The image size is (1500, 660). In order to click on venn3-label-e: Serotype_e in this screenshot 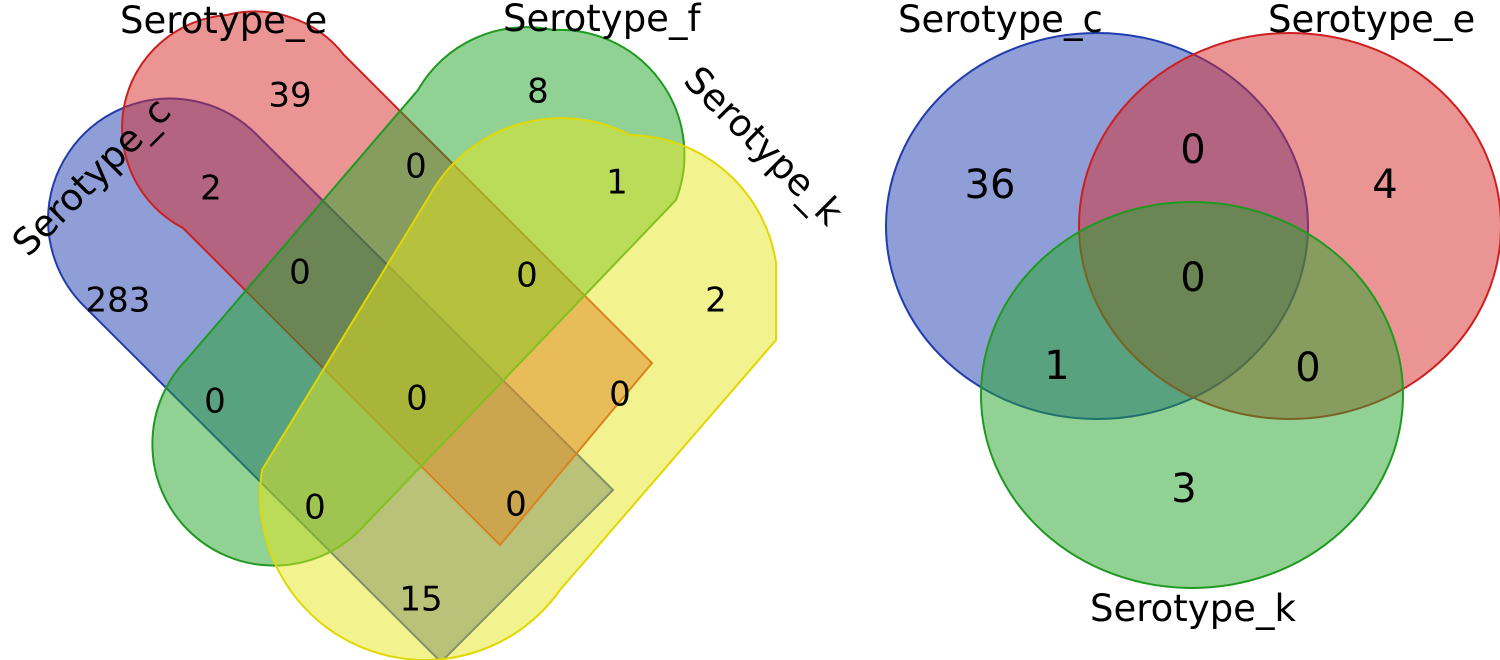, I will do `click(1371, 20)`.